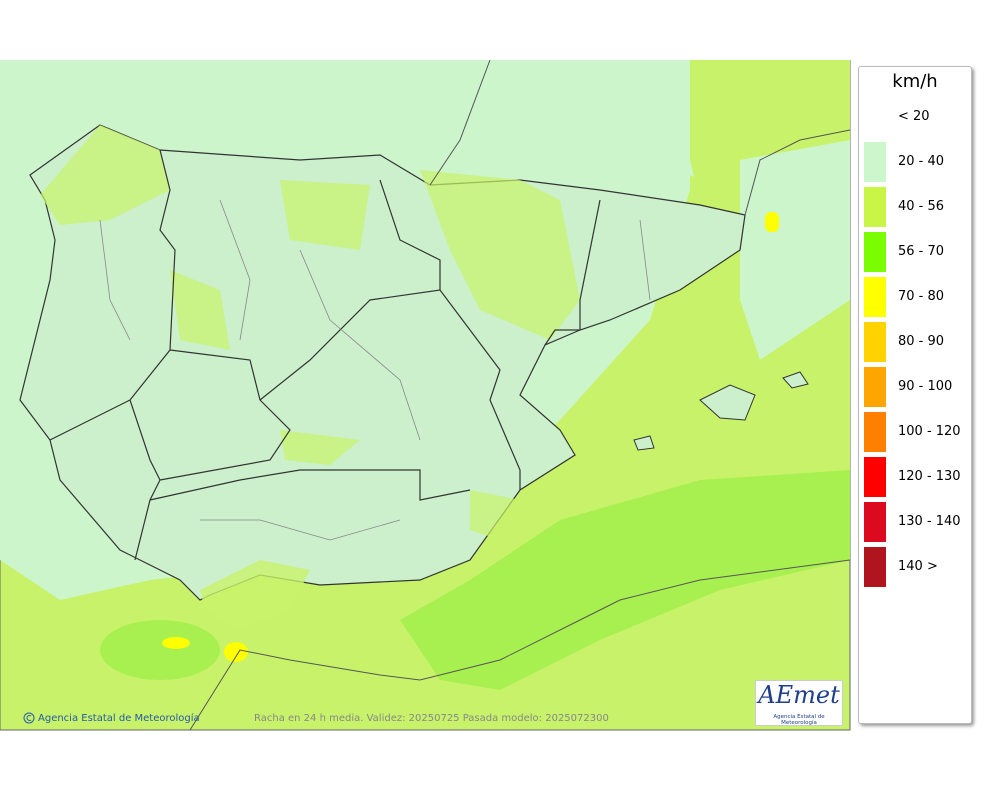 The width and height of the screenshot is (1000, 790). I want to click on legend-item: 120 - 130, so click(916, 477).